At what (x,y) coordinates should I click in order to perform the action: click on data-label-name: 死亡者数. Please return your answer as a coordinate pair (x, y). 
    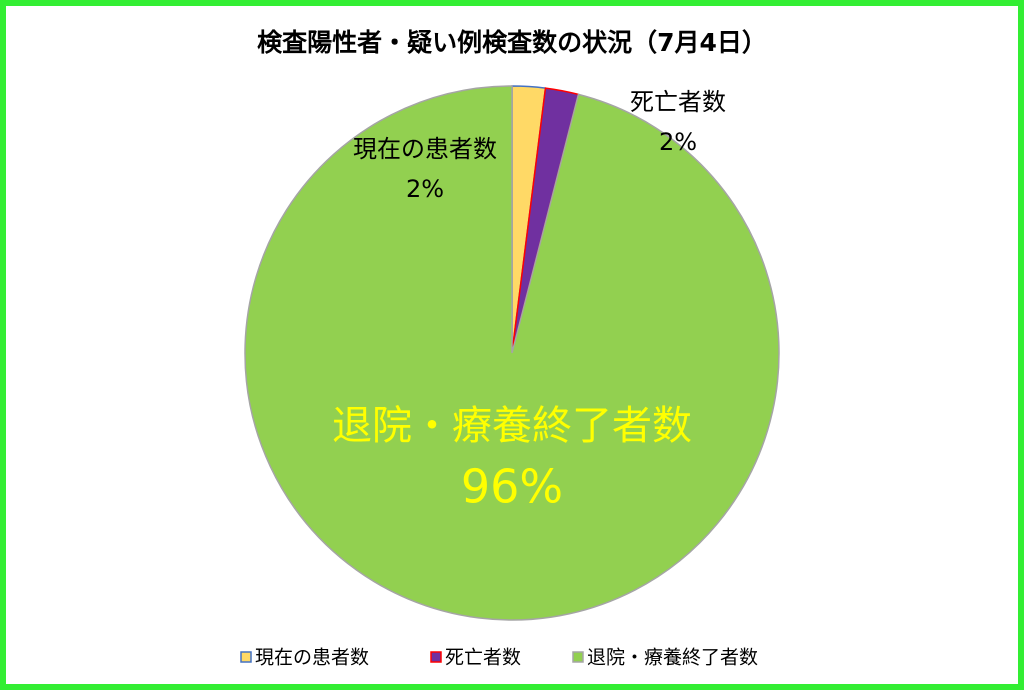
    Looking at the image, I should click on (678, 102).